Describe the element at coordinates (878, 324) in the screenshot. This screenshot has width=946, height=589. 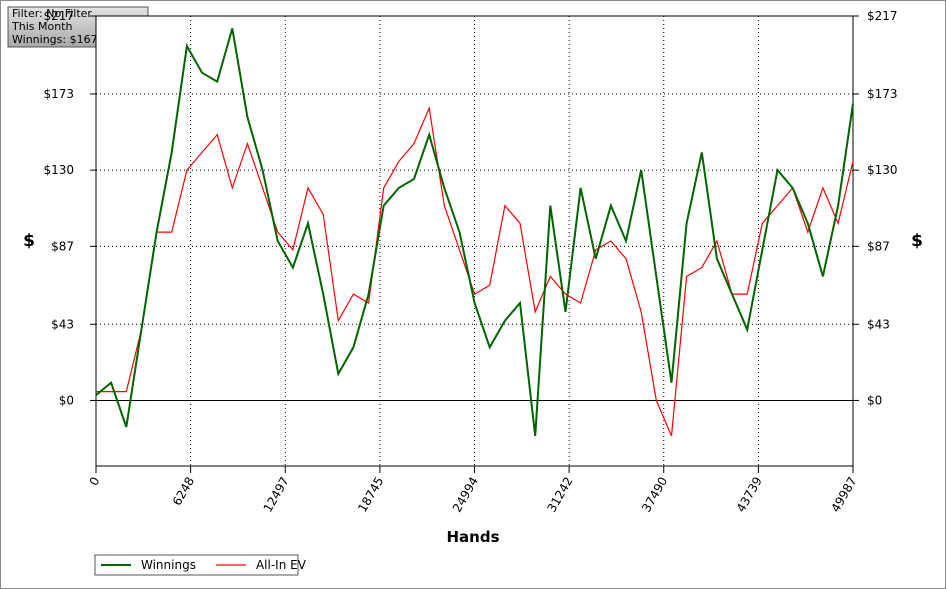
I see `y2-tick-label: $43` at that location.